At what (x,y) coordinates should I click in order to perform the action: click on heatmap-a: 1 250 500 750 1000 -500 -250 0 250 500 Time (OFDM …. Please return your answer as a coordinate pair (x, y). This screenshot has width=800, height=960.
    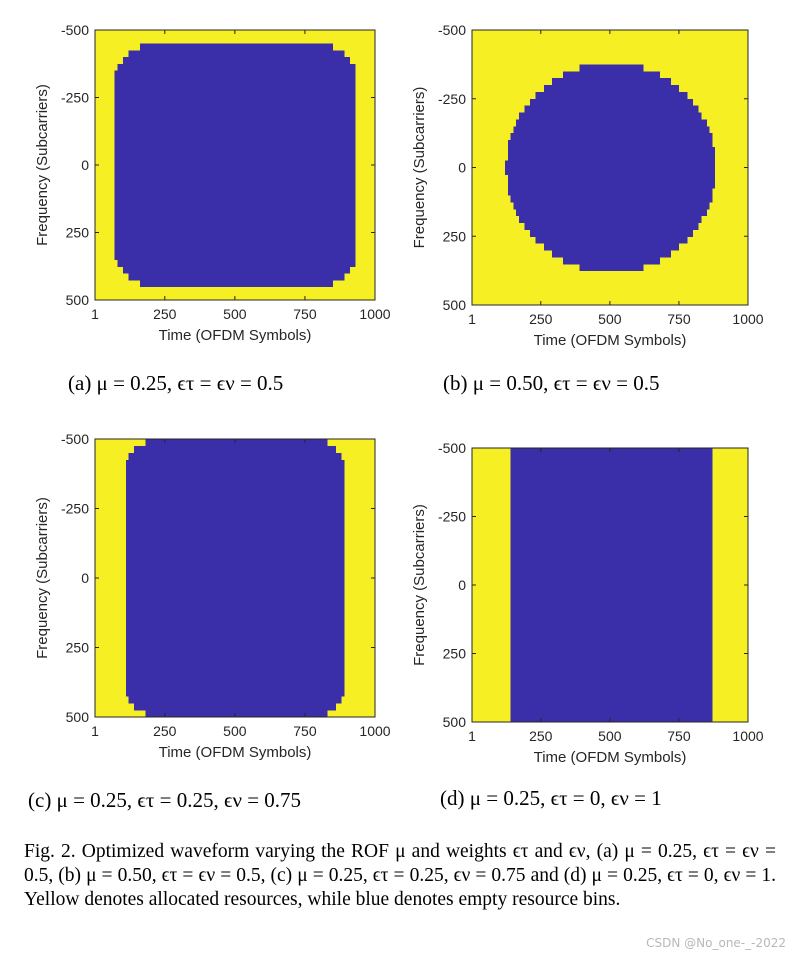
    Looking at the image, I should click on (212, 183).